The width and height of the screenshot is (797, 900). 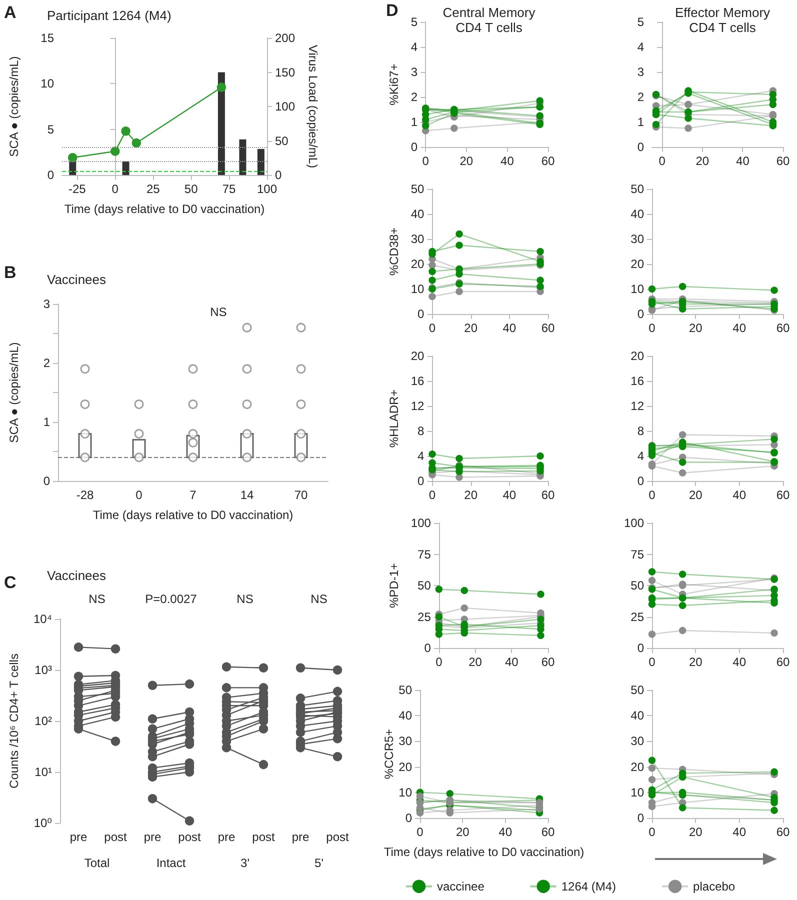 What do you see at coordinates (43, 772) in the screenshot?
I see `y-tick-label: 10¹` at bounding box center [43, 772].